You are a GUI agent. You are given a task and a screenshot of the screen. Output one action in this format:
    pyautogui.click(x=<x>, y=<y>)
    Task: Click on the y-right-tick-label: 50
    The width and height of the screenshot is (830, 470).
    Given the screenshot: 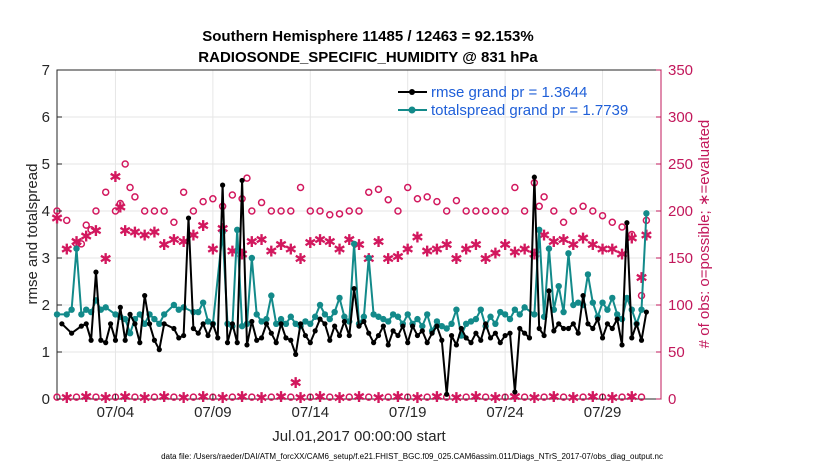 What is the action you would take?
    pyautogui.click(x=676, y=352)
    